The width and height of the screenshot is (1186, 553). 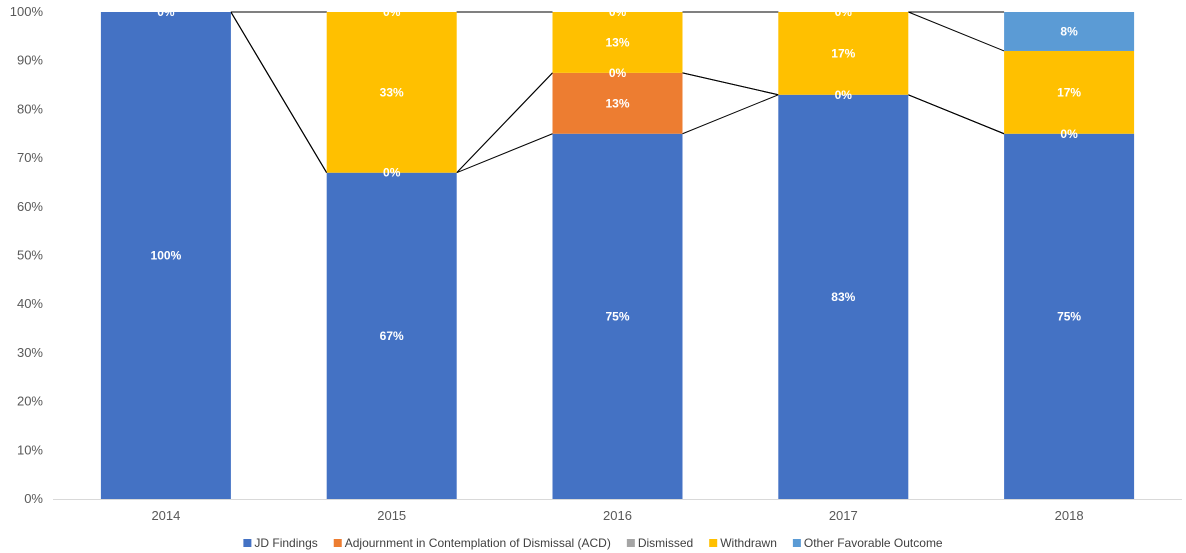 What do you see at coordinates (665, 543) in the screenshot?
I see `legend-label: Dismissed` at bounding box center [665, 543].